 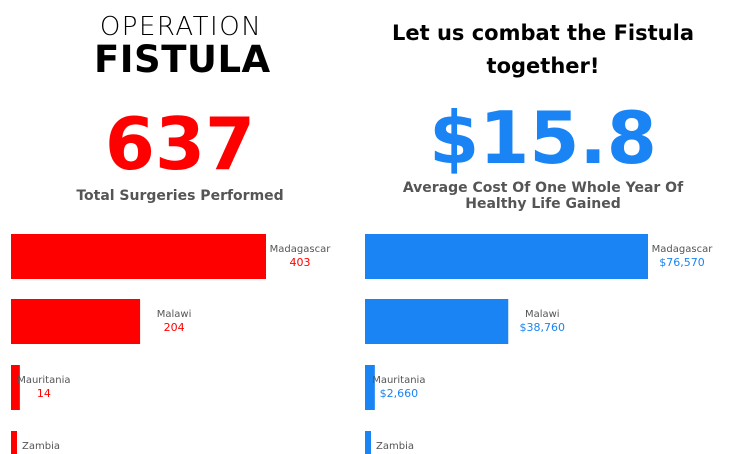 I want to click on total-surgeries-value: 637, so click(x=180, y=144).